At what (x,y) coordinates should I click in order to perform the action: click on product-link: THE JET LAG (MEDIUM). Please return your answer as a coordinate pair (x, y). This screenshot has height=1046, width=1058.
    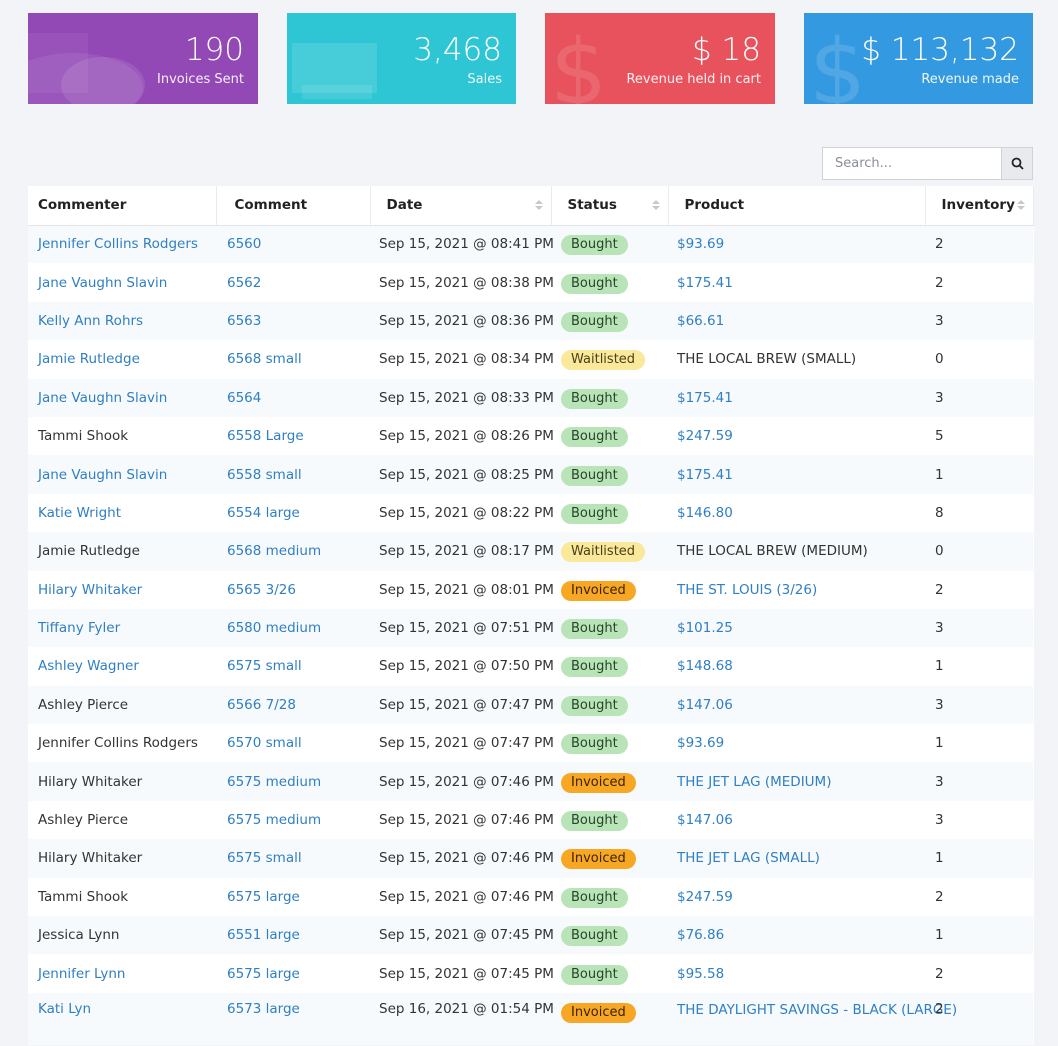
    Looking at the image, I should click on (754, 781).